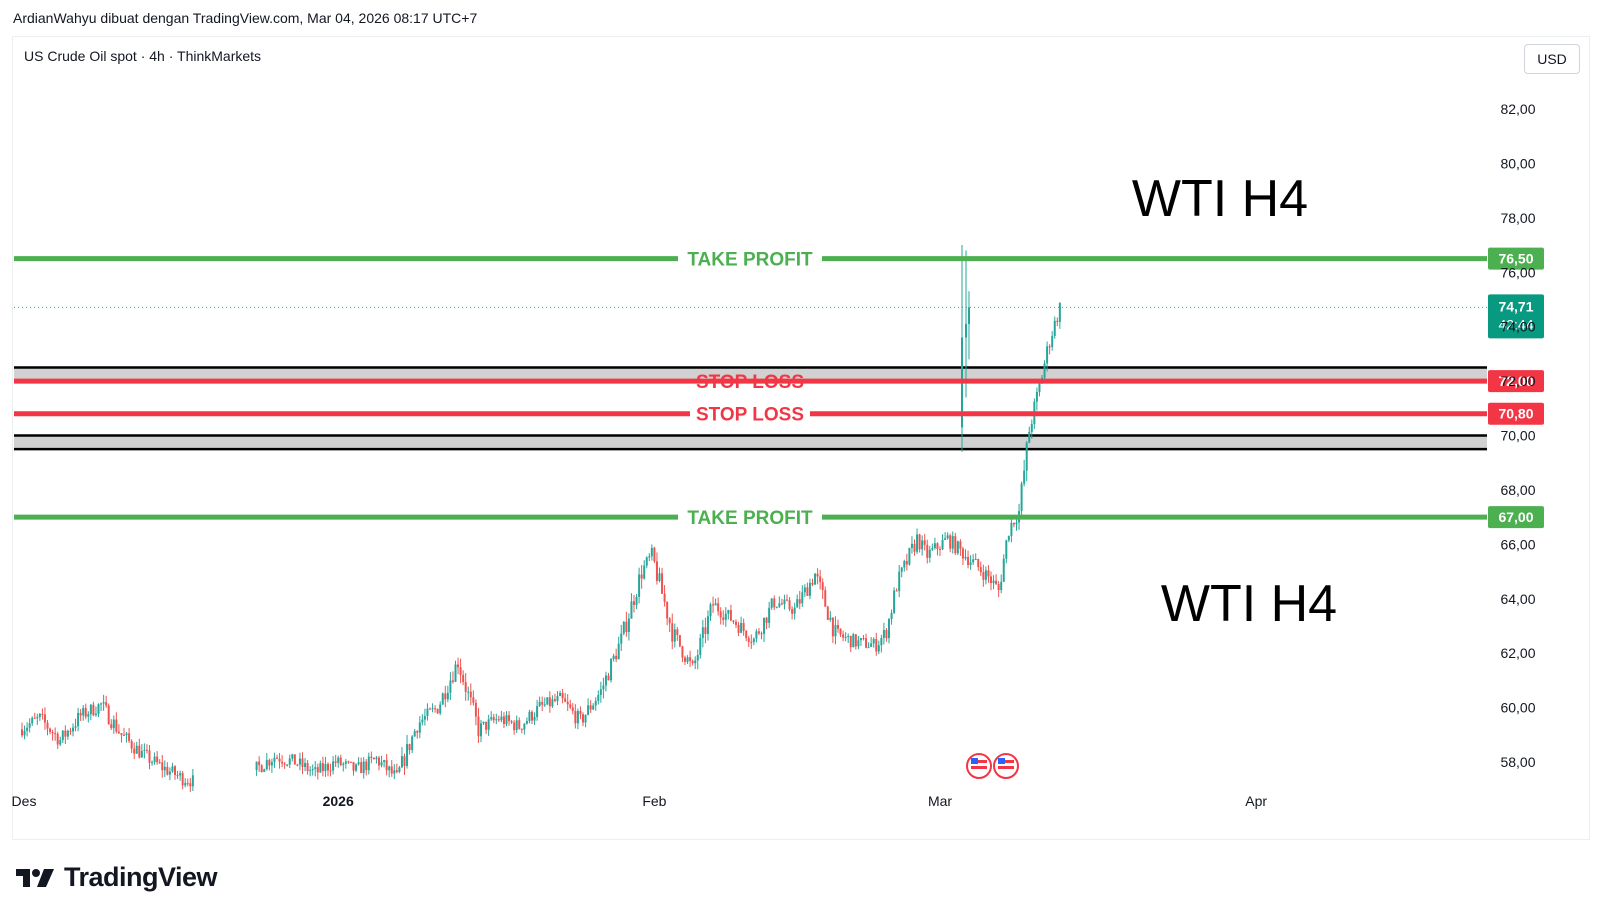  I want to click on tradingview-logo: TradingView, so click(117, 877).